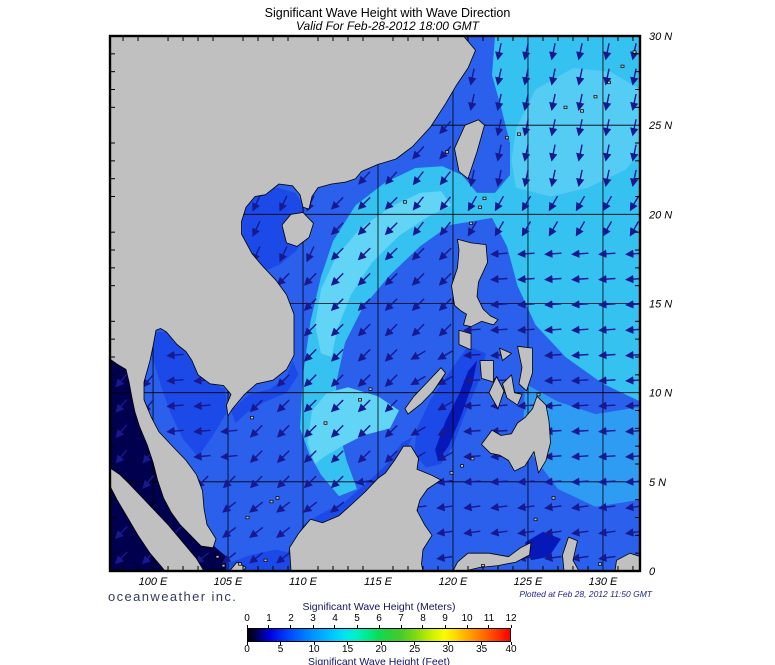  I want to click on land-sumatra, so click(157, 519).